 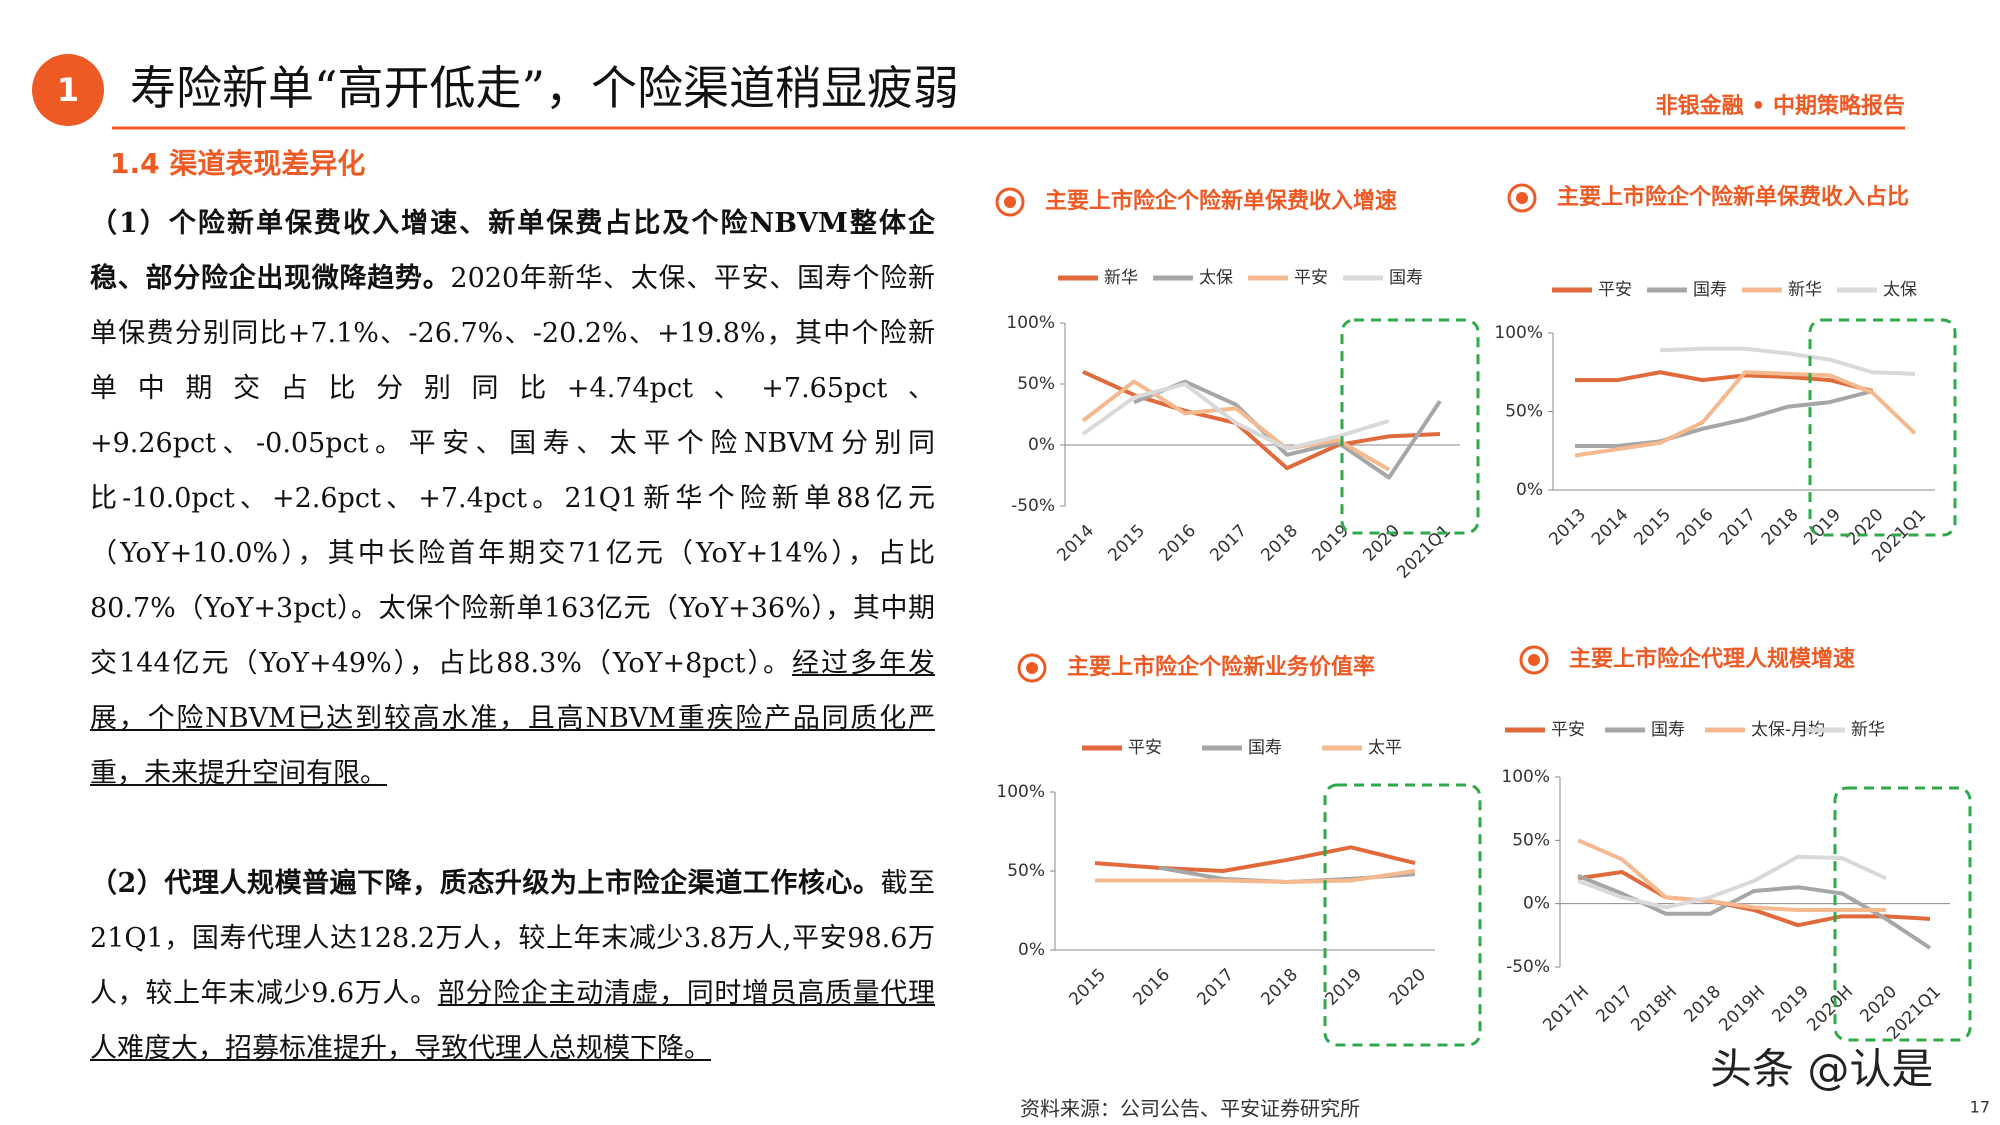 What do you see at coordinates (1780, 106) in the screenshot?
I see `report-tag: 非银金融 • 中期策略报告` at bounding box center [1780, 106].